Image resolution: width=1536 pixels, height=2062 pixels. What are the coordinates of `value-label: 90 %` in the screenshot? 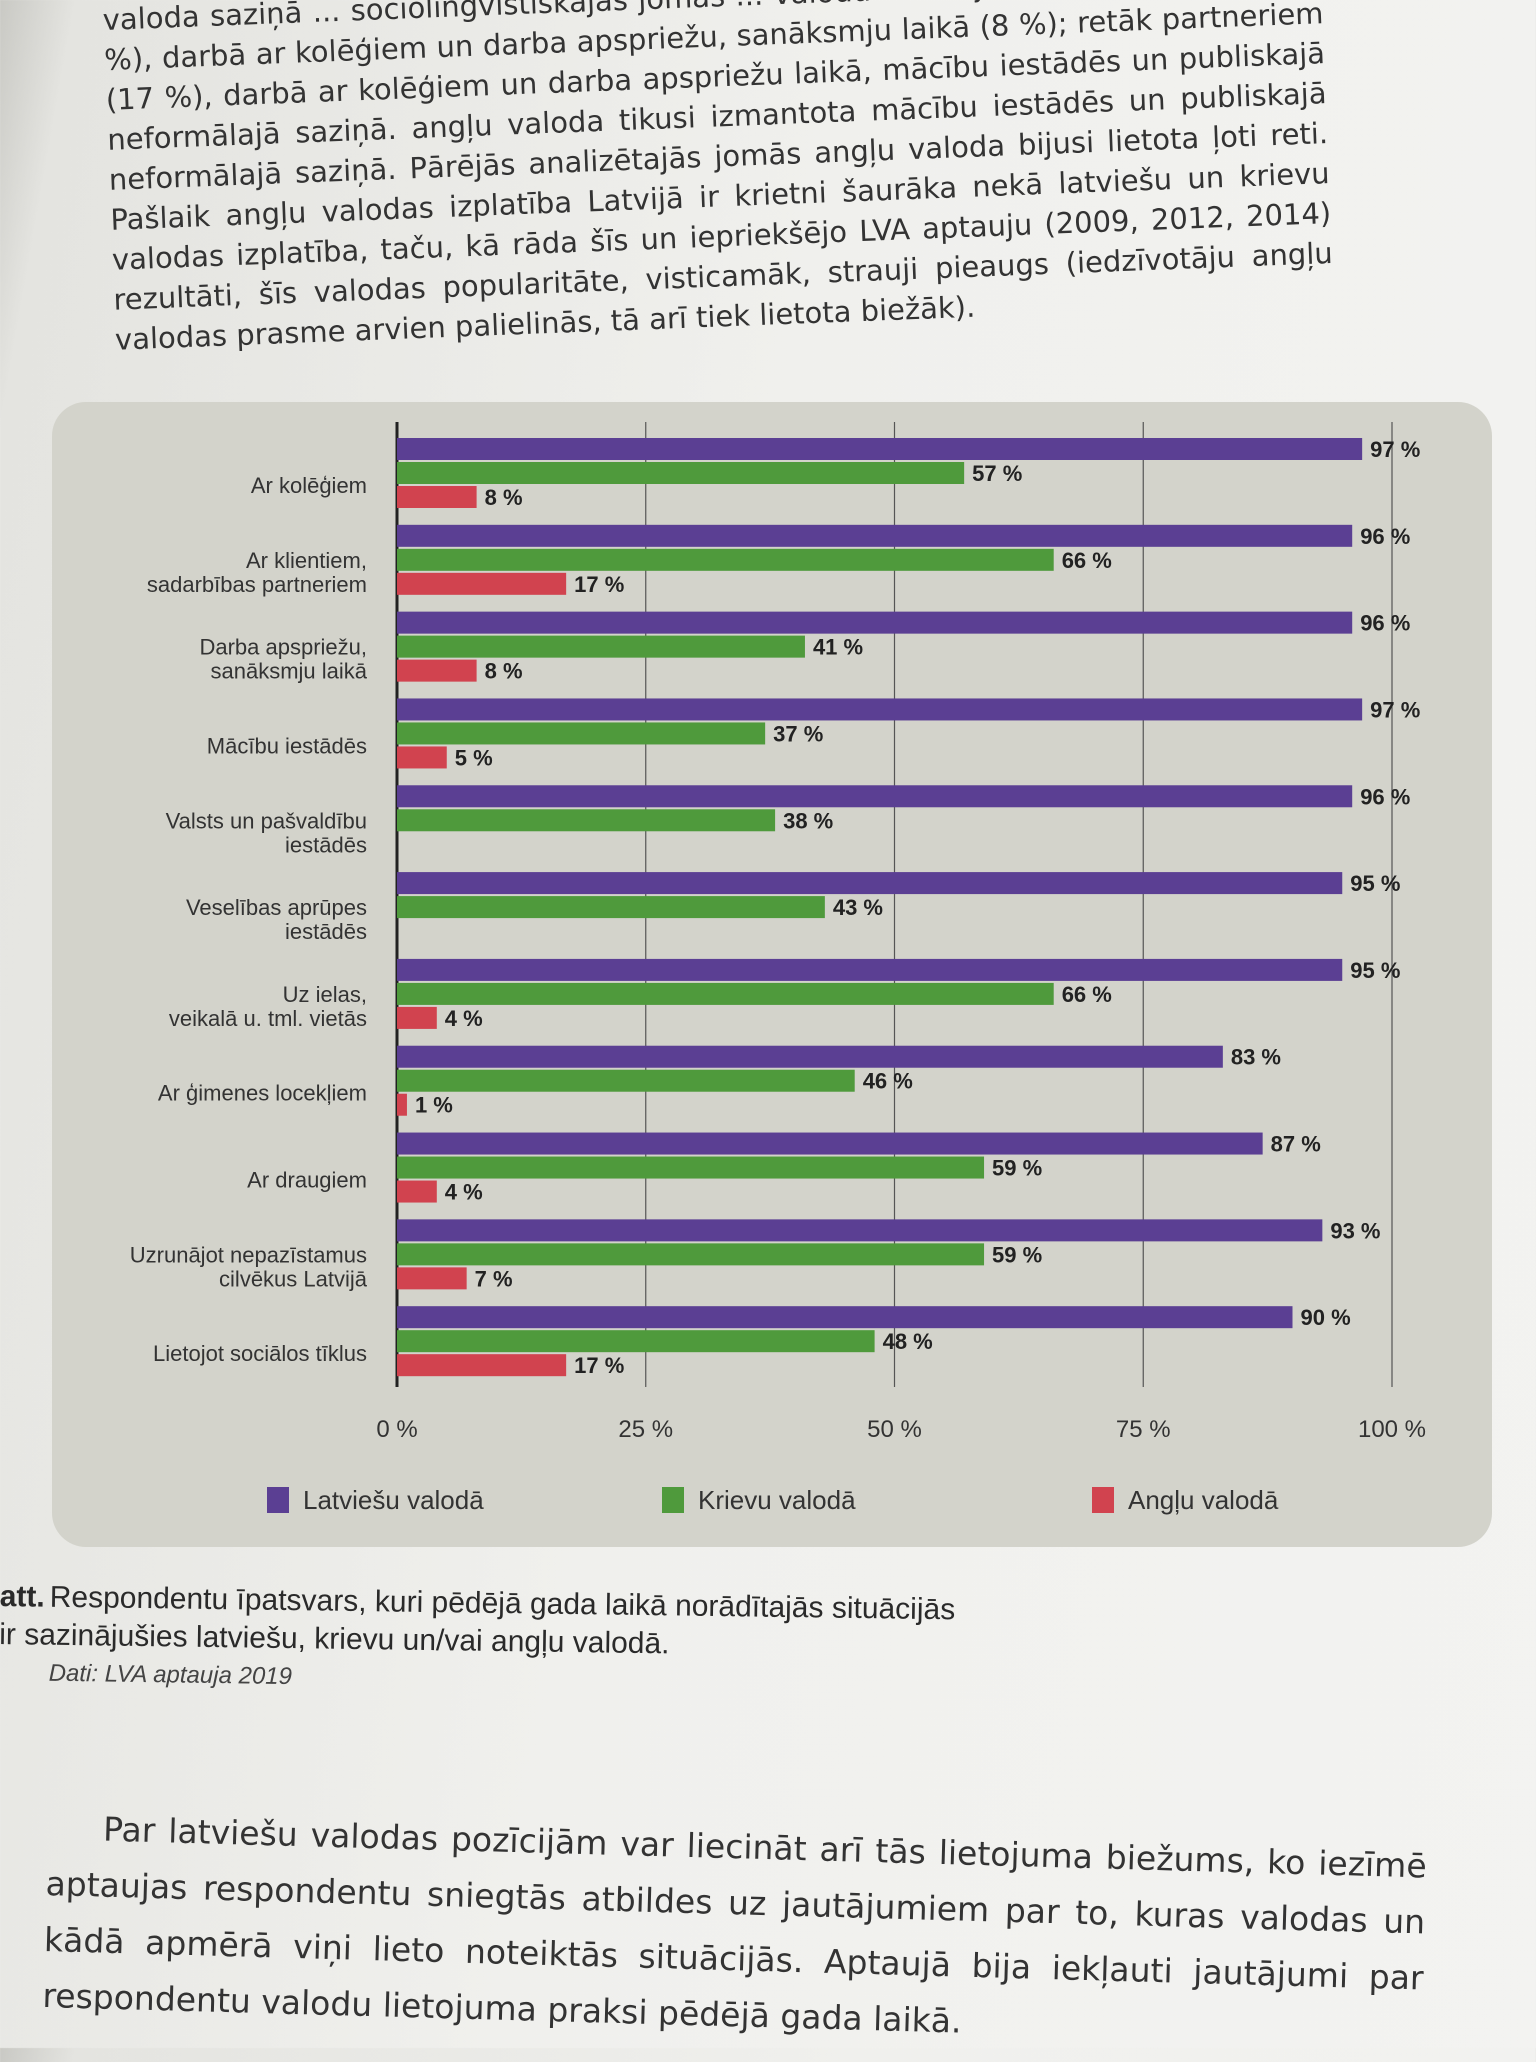 It's located at (1326, 1317).